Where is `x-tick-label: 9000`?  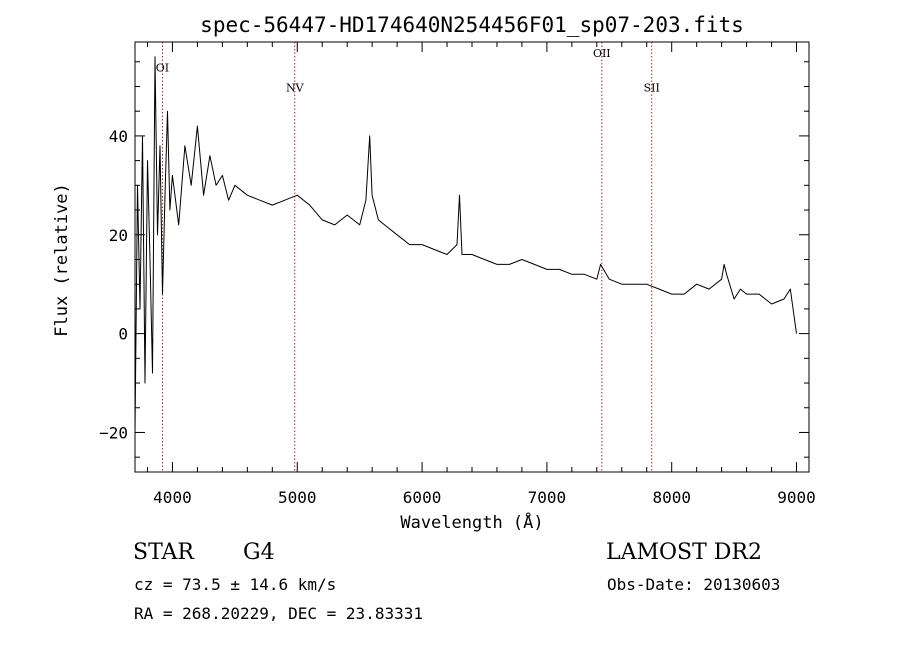 x-tick-label: 9000 is located at coordinates (796, 497).